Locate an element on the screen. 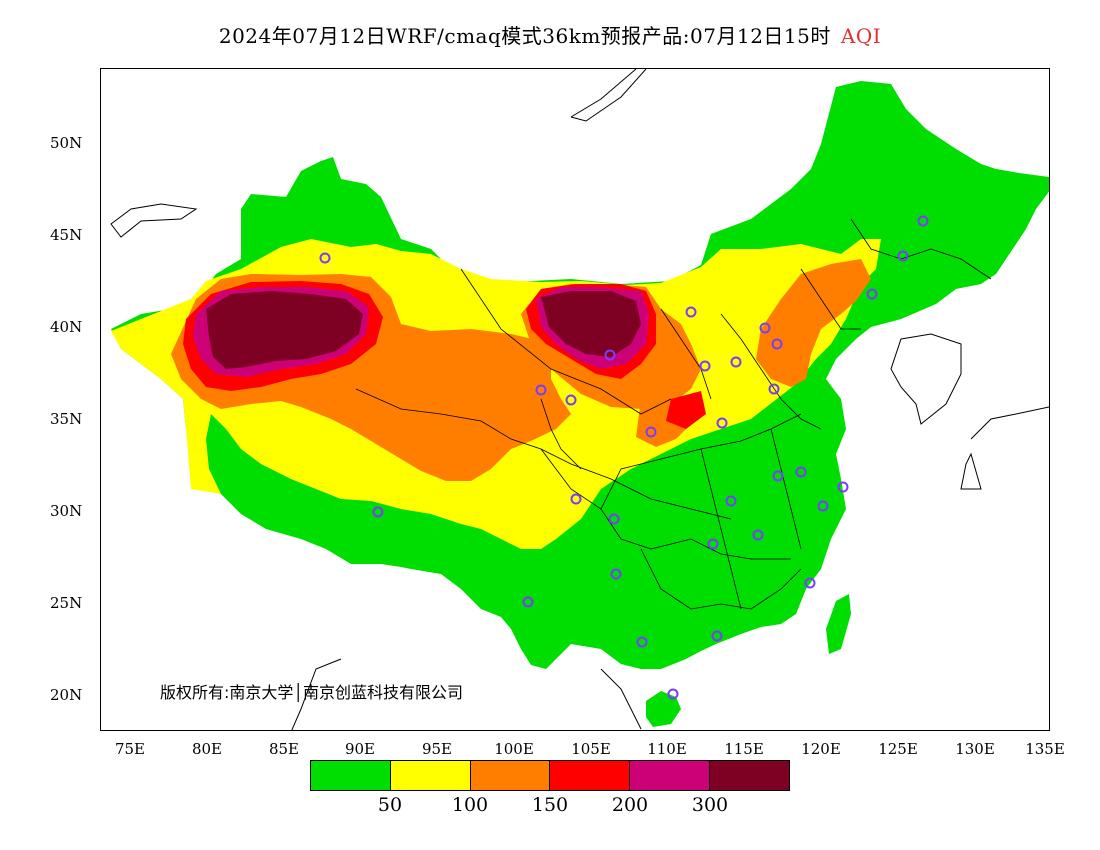 This screenshot has width=1100, height=850. legend-swatch-usg is located at coordinates (510, 775).